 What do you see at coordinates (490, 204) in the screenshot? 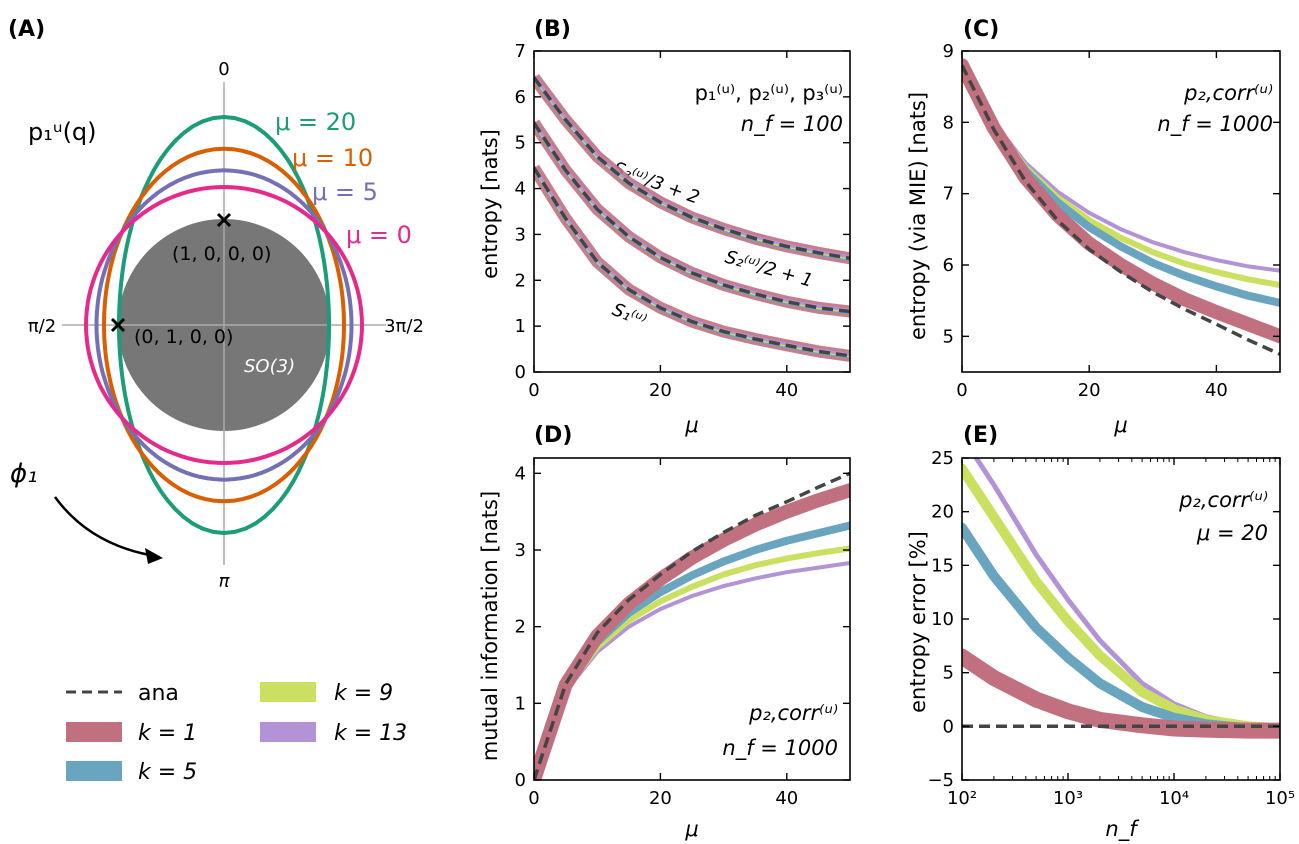
I see `panel-b-ylabel: entropy [nats]` at bounding box center [490, 204].